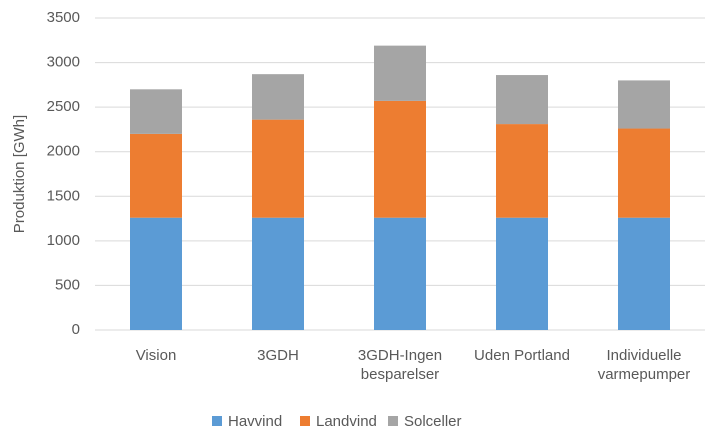 The image size is (705, 430). Describe the element at coordinates (644, 365) in the screenshot. I see `x-tick-label: Individuelle varmepumper` at that location.